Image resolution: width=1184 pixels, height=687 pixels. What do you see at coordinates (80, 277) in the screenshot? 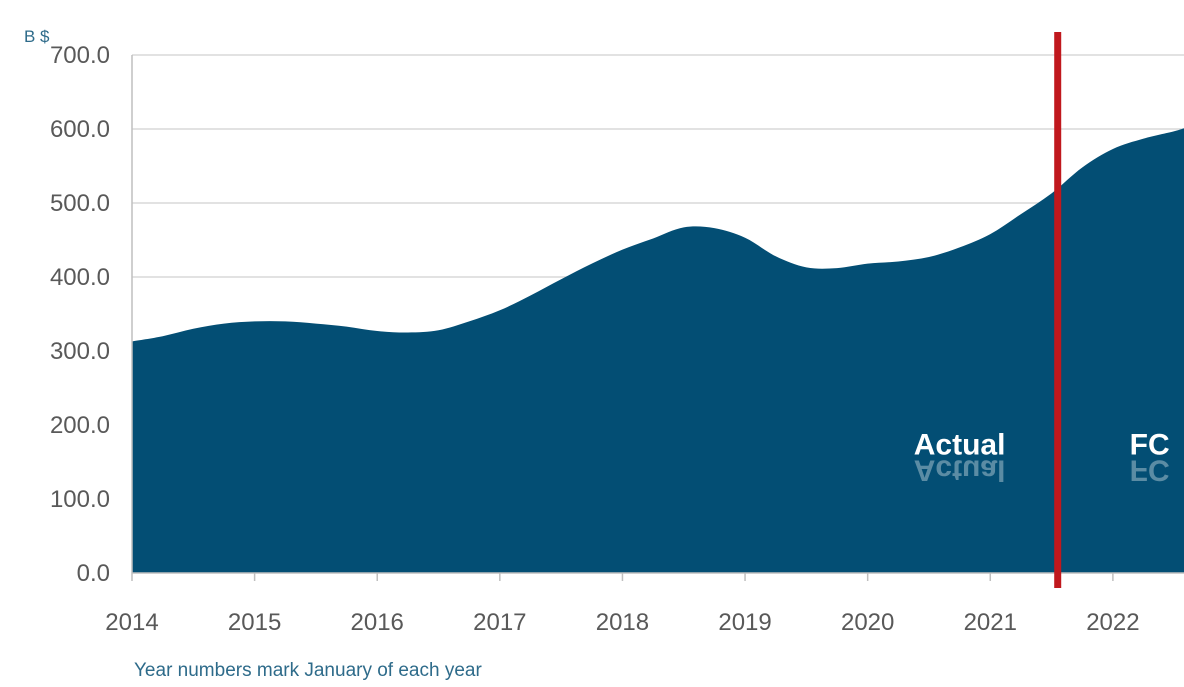
I see `y-tick-label: 400.0` at bounding box center [80, 277].